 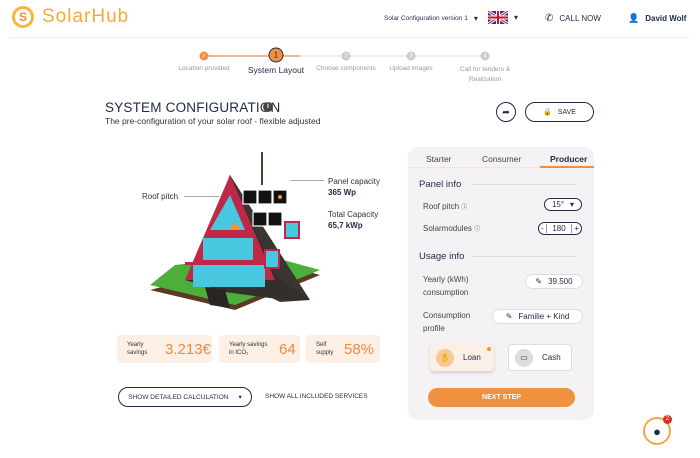 I want to click on decrement-button: -, so click(x=542, y=228).